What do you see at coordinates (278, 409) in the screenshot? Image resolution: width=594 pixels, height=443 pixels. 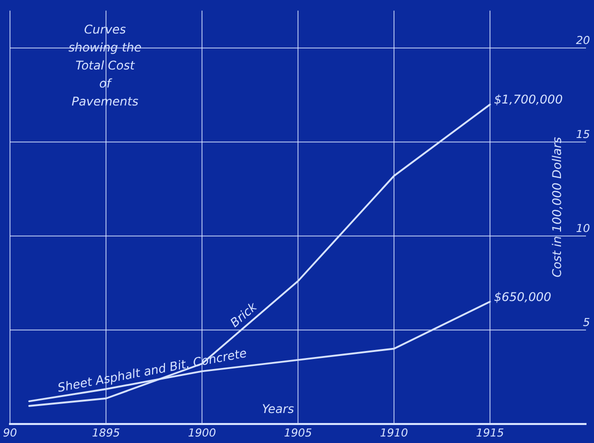 I see `x-axis-title: Years` at bounding box center [278, 409].